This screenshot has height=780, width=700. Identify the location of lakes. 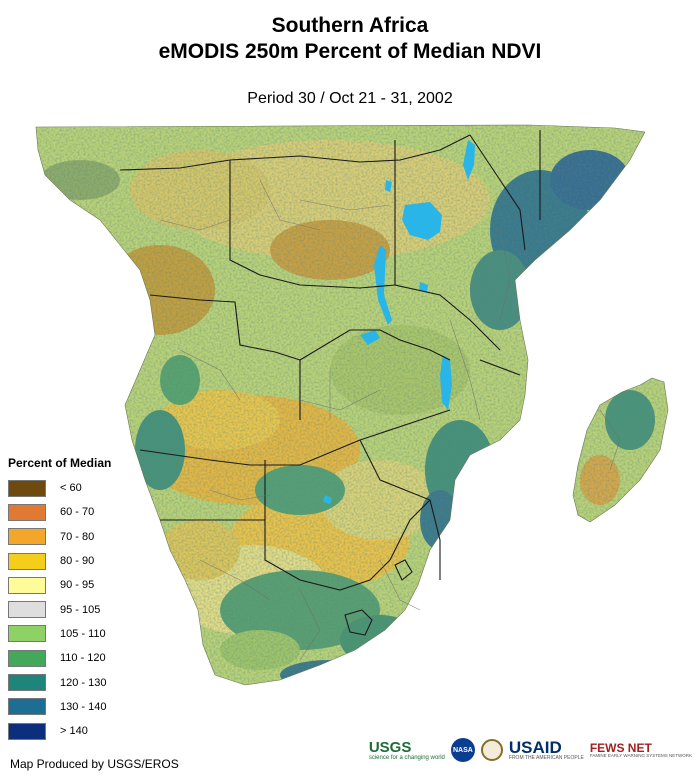
(399, 322).